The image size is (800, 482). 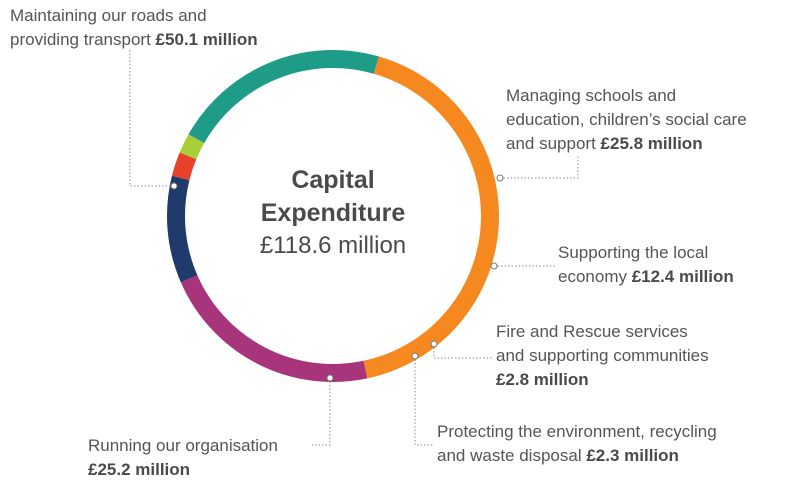 What do you see at coordinates (333, 180) in the screenshot?
I see `center-title-line1: Capital` at bounding box center [333, 180].